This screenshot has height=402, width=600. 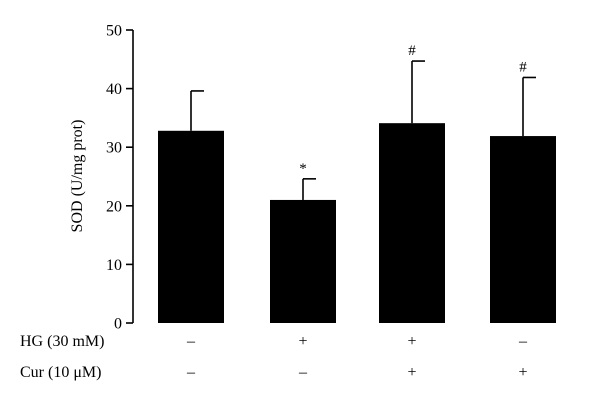 What do you see at coordinates (118, 324) in the screenshot?
I see `y-tick-label-0: 0` at bounding box center [118, 324].